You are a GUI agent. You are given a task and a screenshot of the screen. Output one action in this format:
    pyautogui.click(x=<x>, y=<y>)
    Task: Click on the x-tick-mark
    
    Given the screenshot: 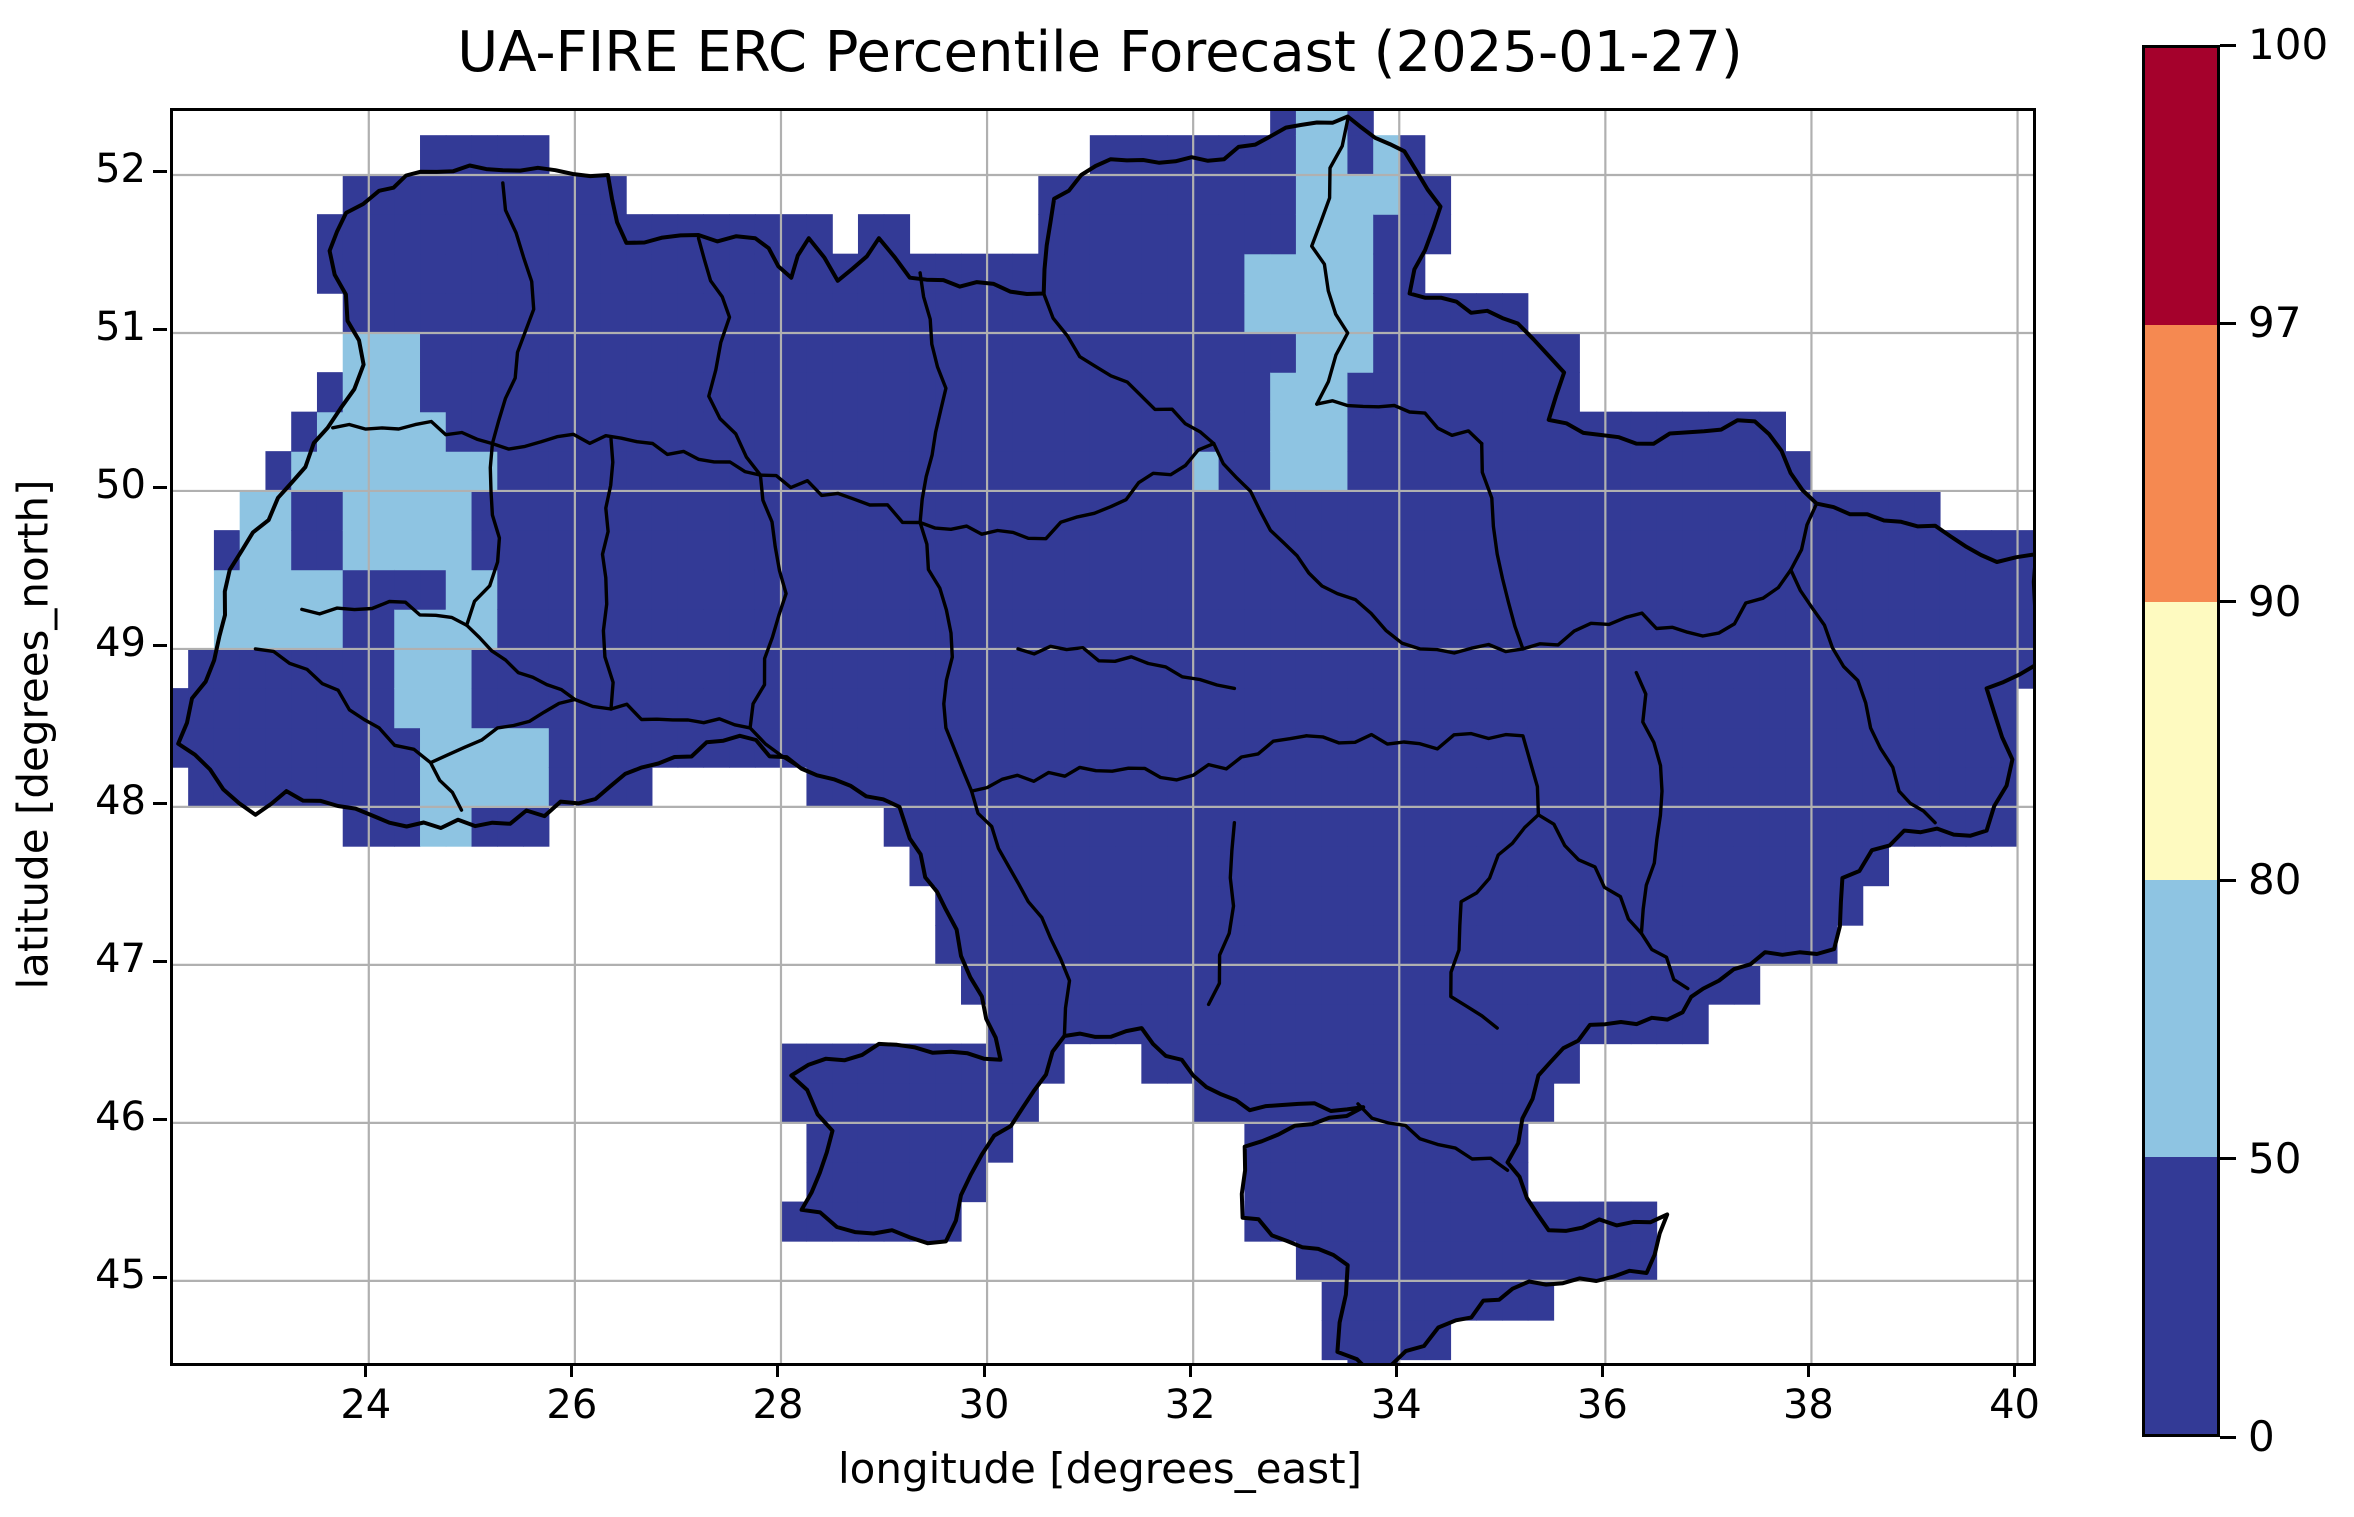 What is the action you would take?
    pyautogui.click(x=1190, y=1370)
    